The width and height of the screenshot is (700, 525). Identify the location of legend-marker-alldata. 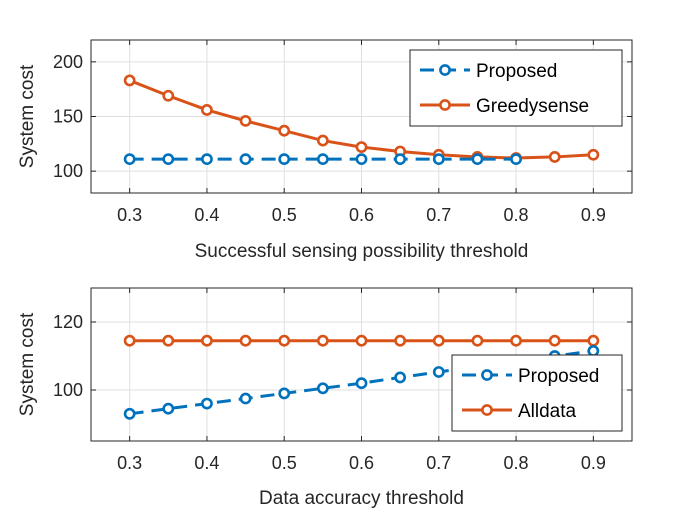
(487, 410).